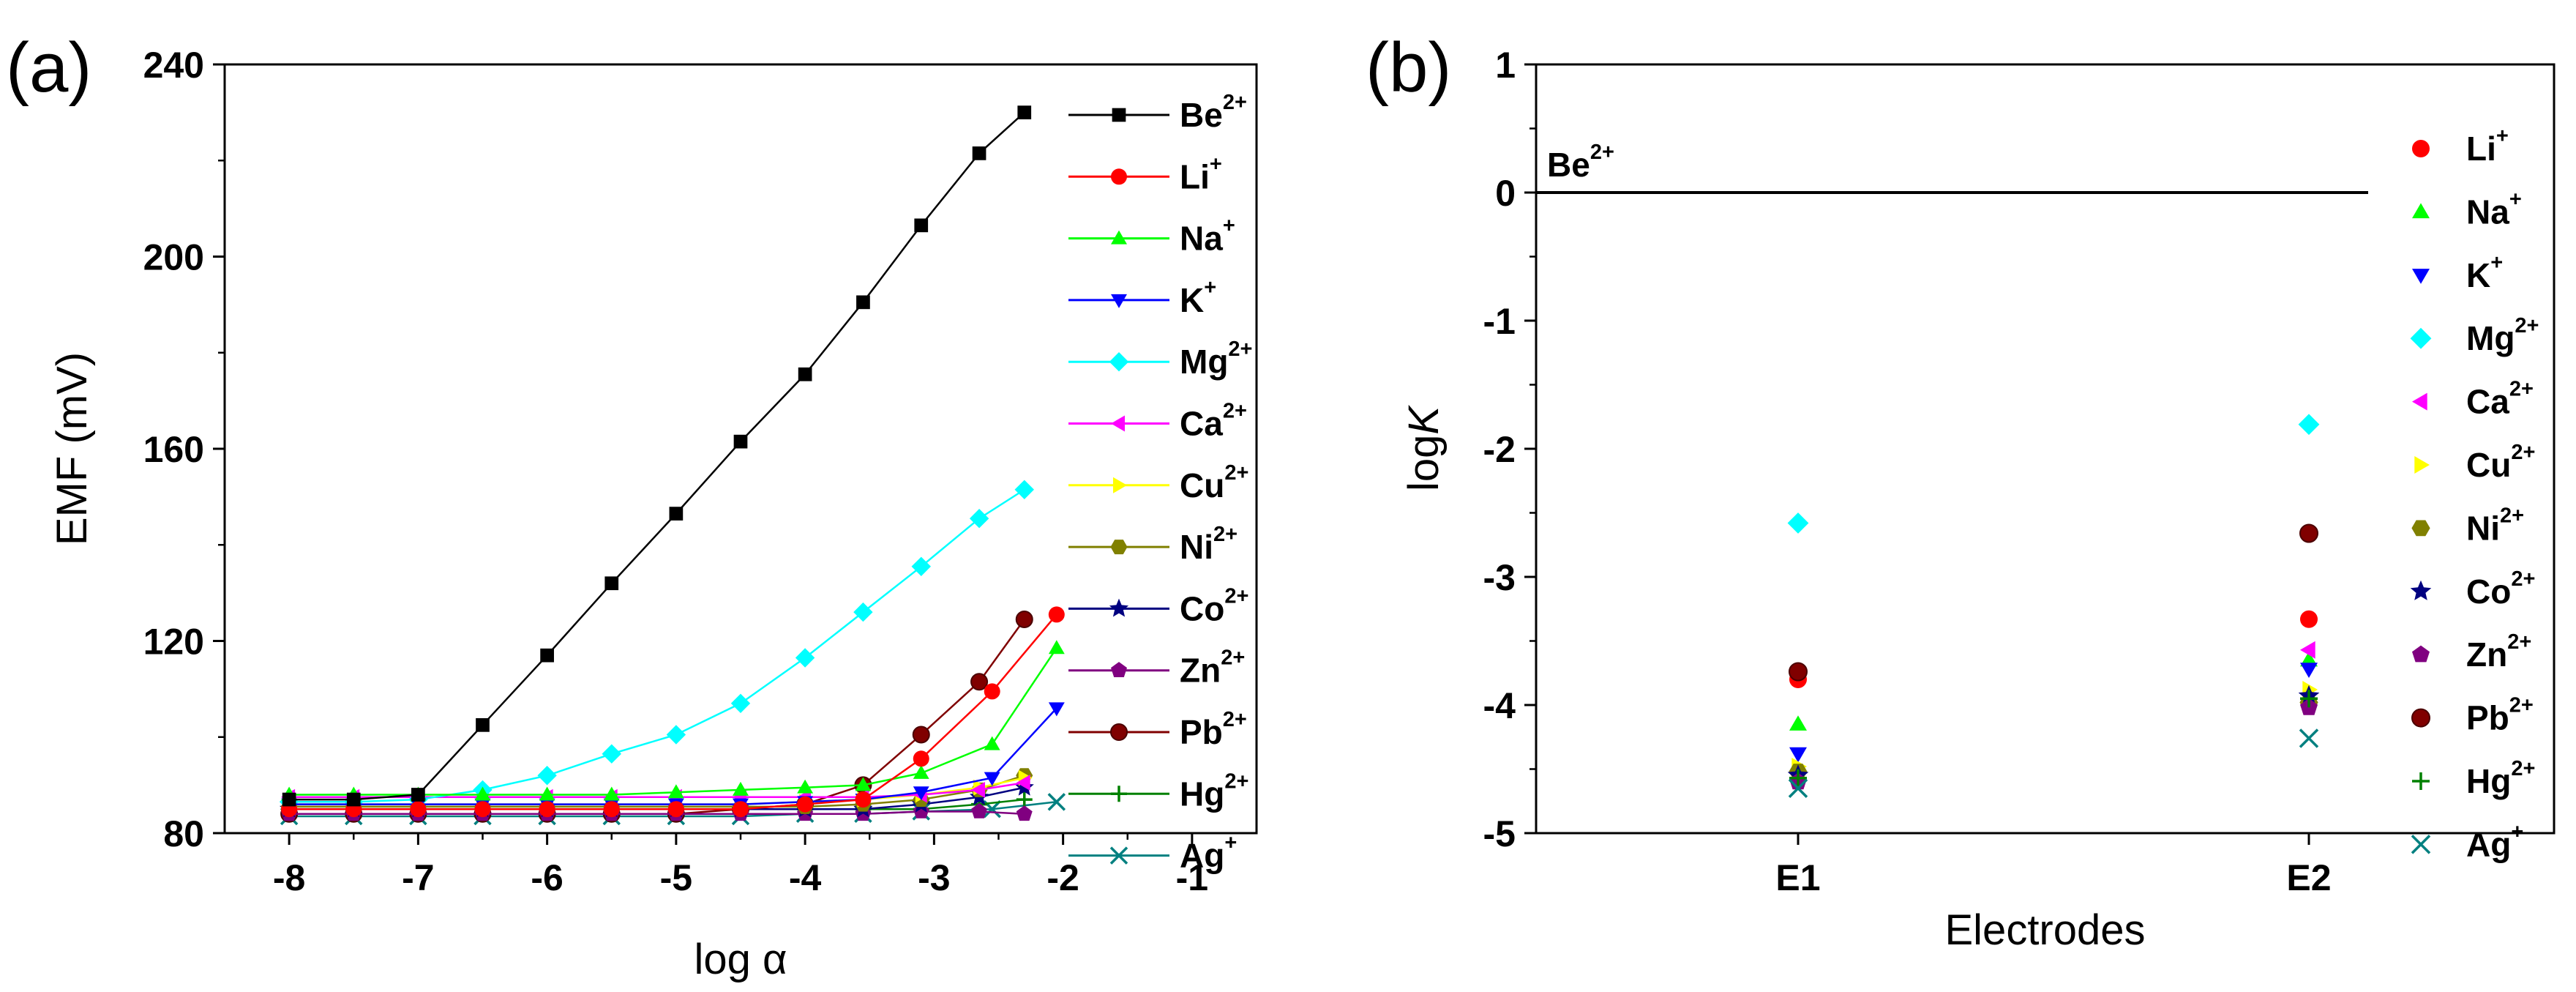 This screenshot has height=992, width=2576. Describe the element at coordinates (1216, 359) in the screenshot. I see `legend-label-mg: Mg2+` at that location.